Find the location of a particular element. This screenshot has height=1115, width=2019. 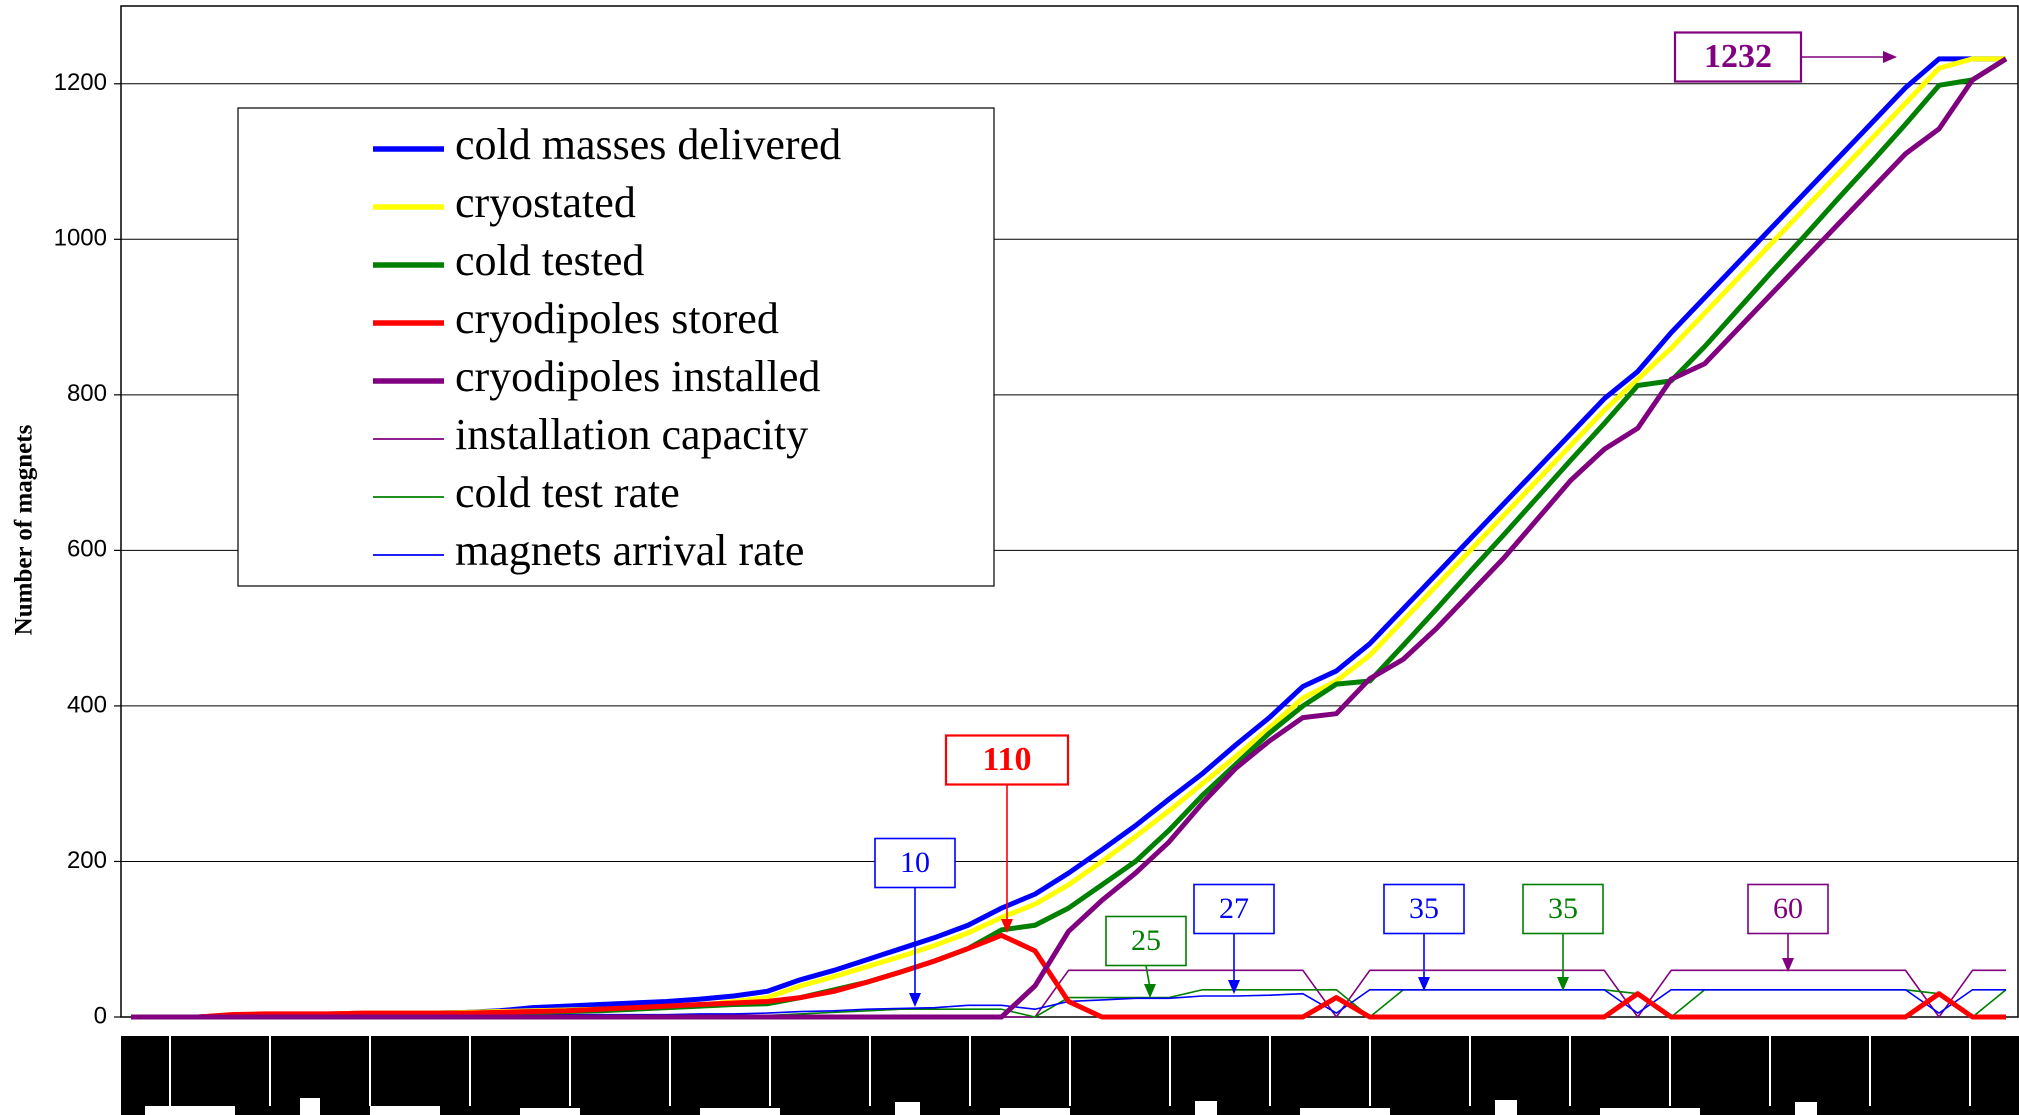

legend-label: installation capacity is located at coordinates (631, 434).